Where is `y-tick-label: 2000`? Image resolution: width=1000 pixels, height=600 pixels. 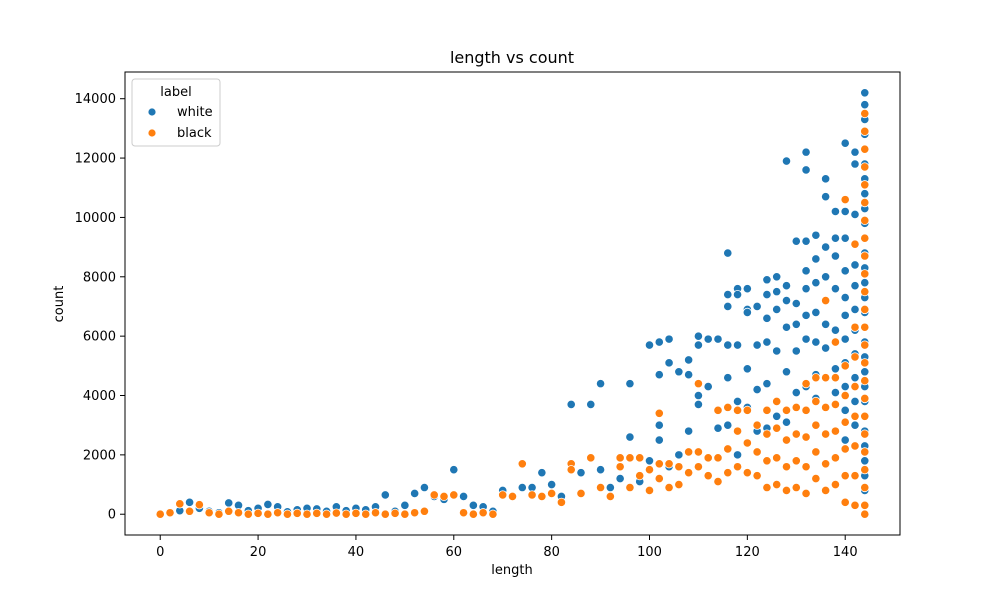
y-tick-label: 2000 is located at coordinates (99, 455).